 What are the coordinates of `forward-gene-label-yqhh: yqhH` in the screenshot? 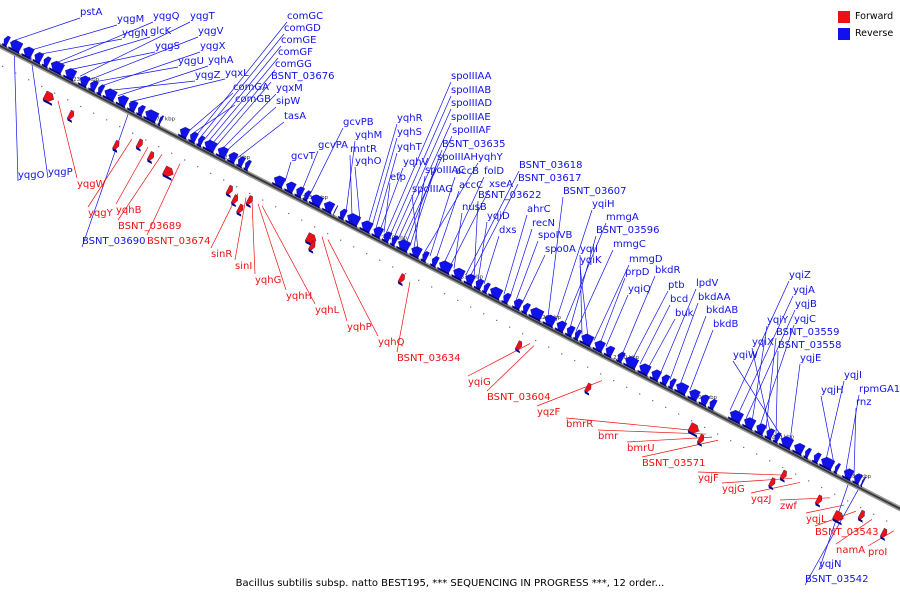 It's located at (299, 296).